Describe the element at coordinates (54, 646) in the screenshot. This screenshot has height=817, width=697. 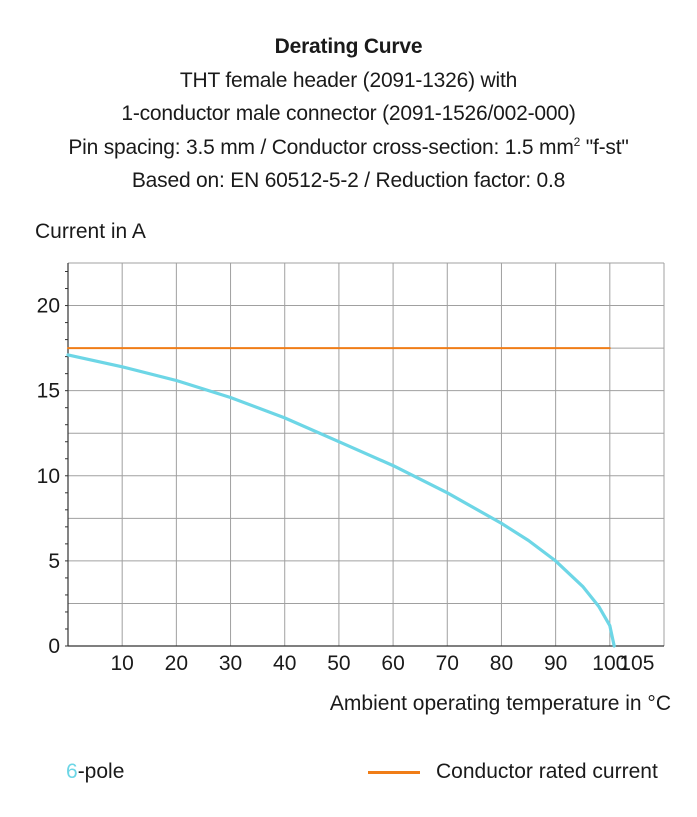
I see `y-tick-label: 0` at that location.